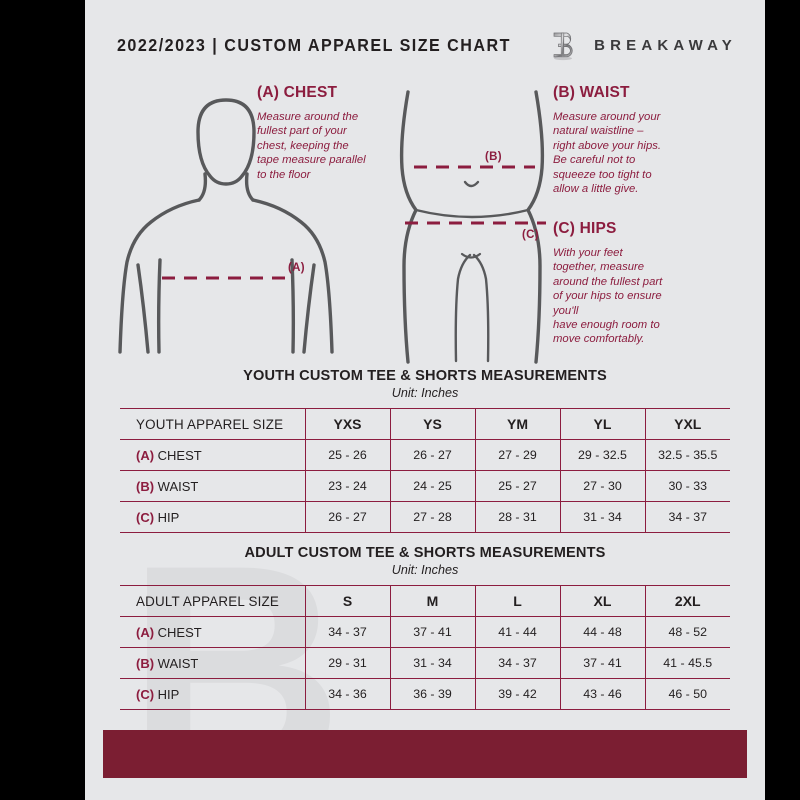 Image resolution: width=800 pixels, height=800 pixels. Describe the element at coordinates (517, 517) in the screenshot. I see `youth-cell-hip-ym: 28 - 31` at that location.